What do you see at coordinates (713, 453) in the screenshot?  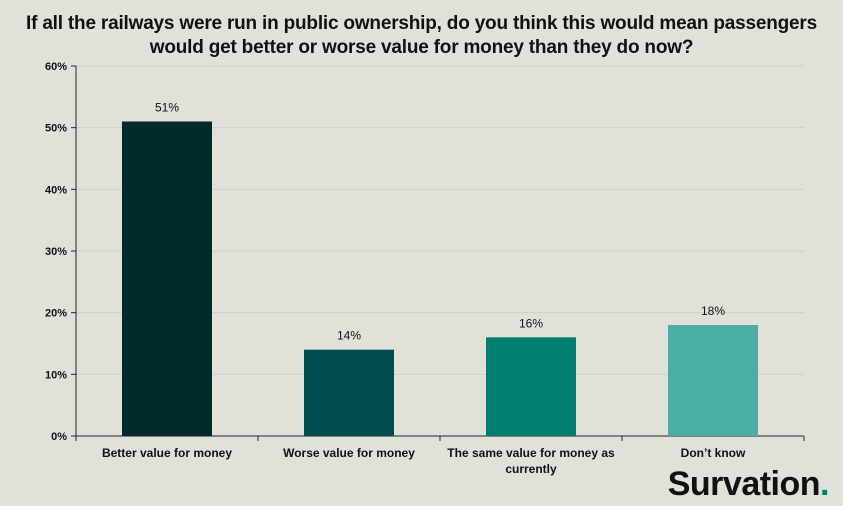 I see `category-label: Don’t know` at bounding box center [713, 453].